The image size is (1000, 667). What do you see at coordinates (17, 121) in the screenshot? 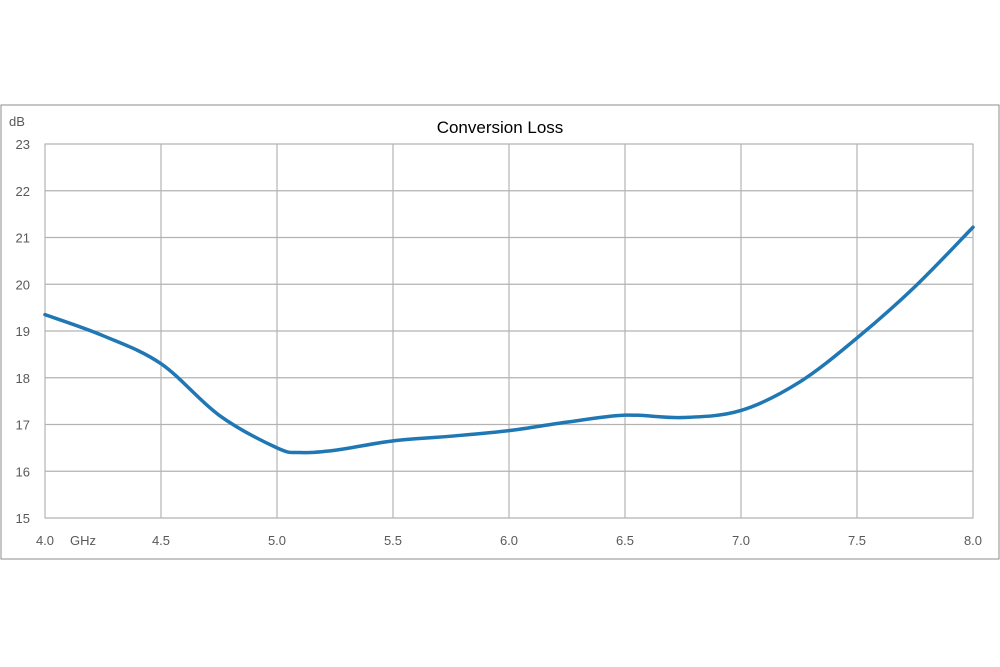
I see `y-unit-label: dB` at bounding box center [17, 121].